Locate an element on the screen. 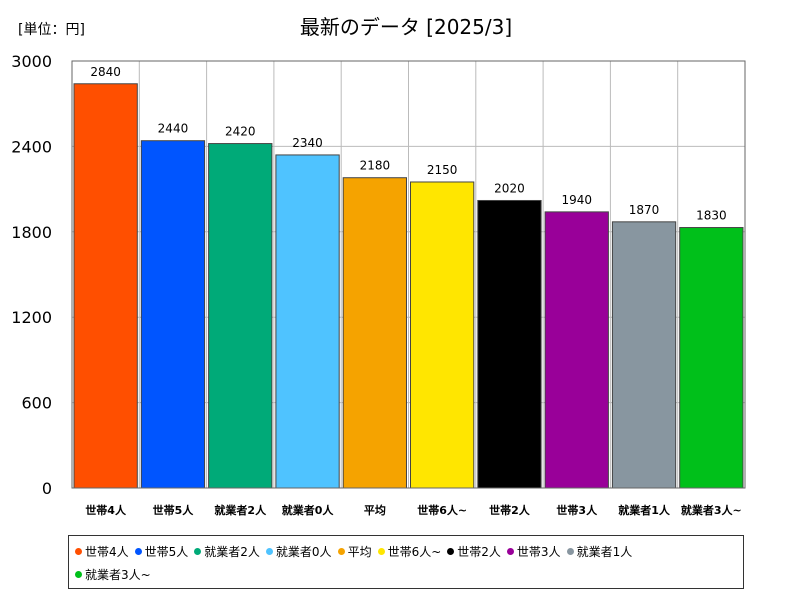 This screenshot has height=600, width=800. legend-item: 就業者3人~ is located at coordinates (113, 574).